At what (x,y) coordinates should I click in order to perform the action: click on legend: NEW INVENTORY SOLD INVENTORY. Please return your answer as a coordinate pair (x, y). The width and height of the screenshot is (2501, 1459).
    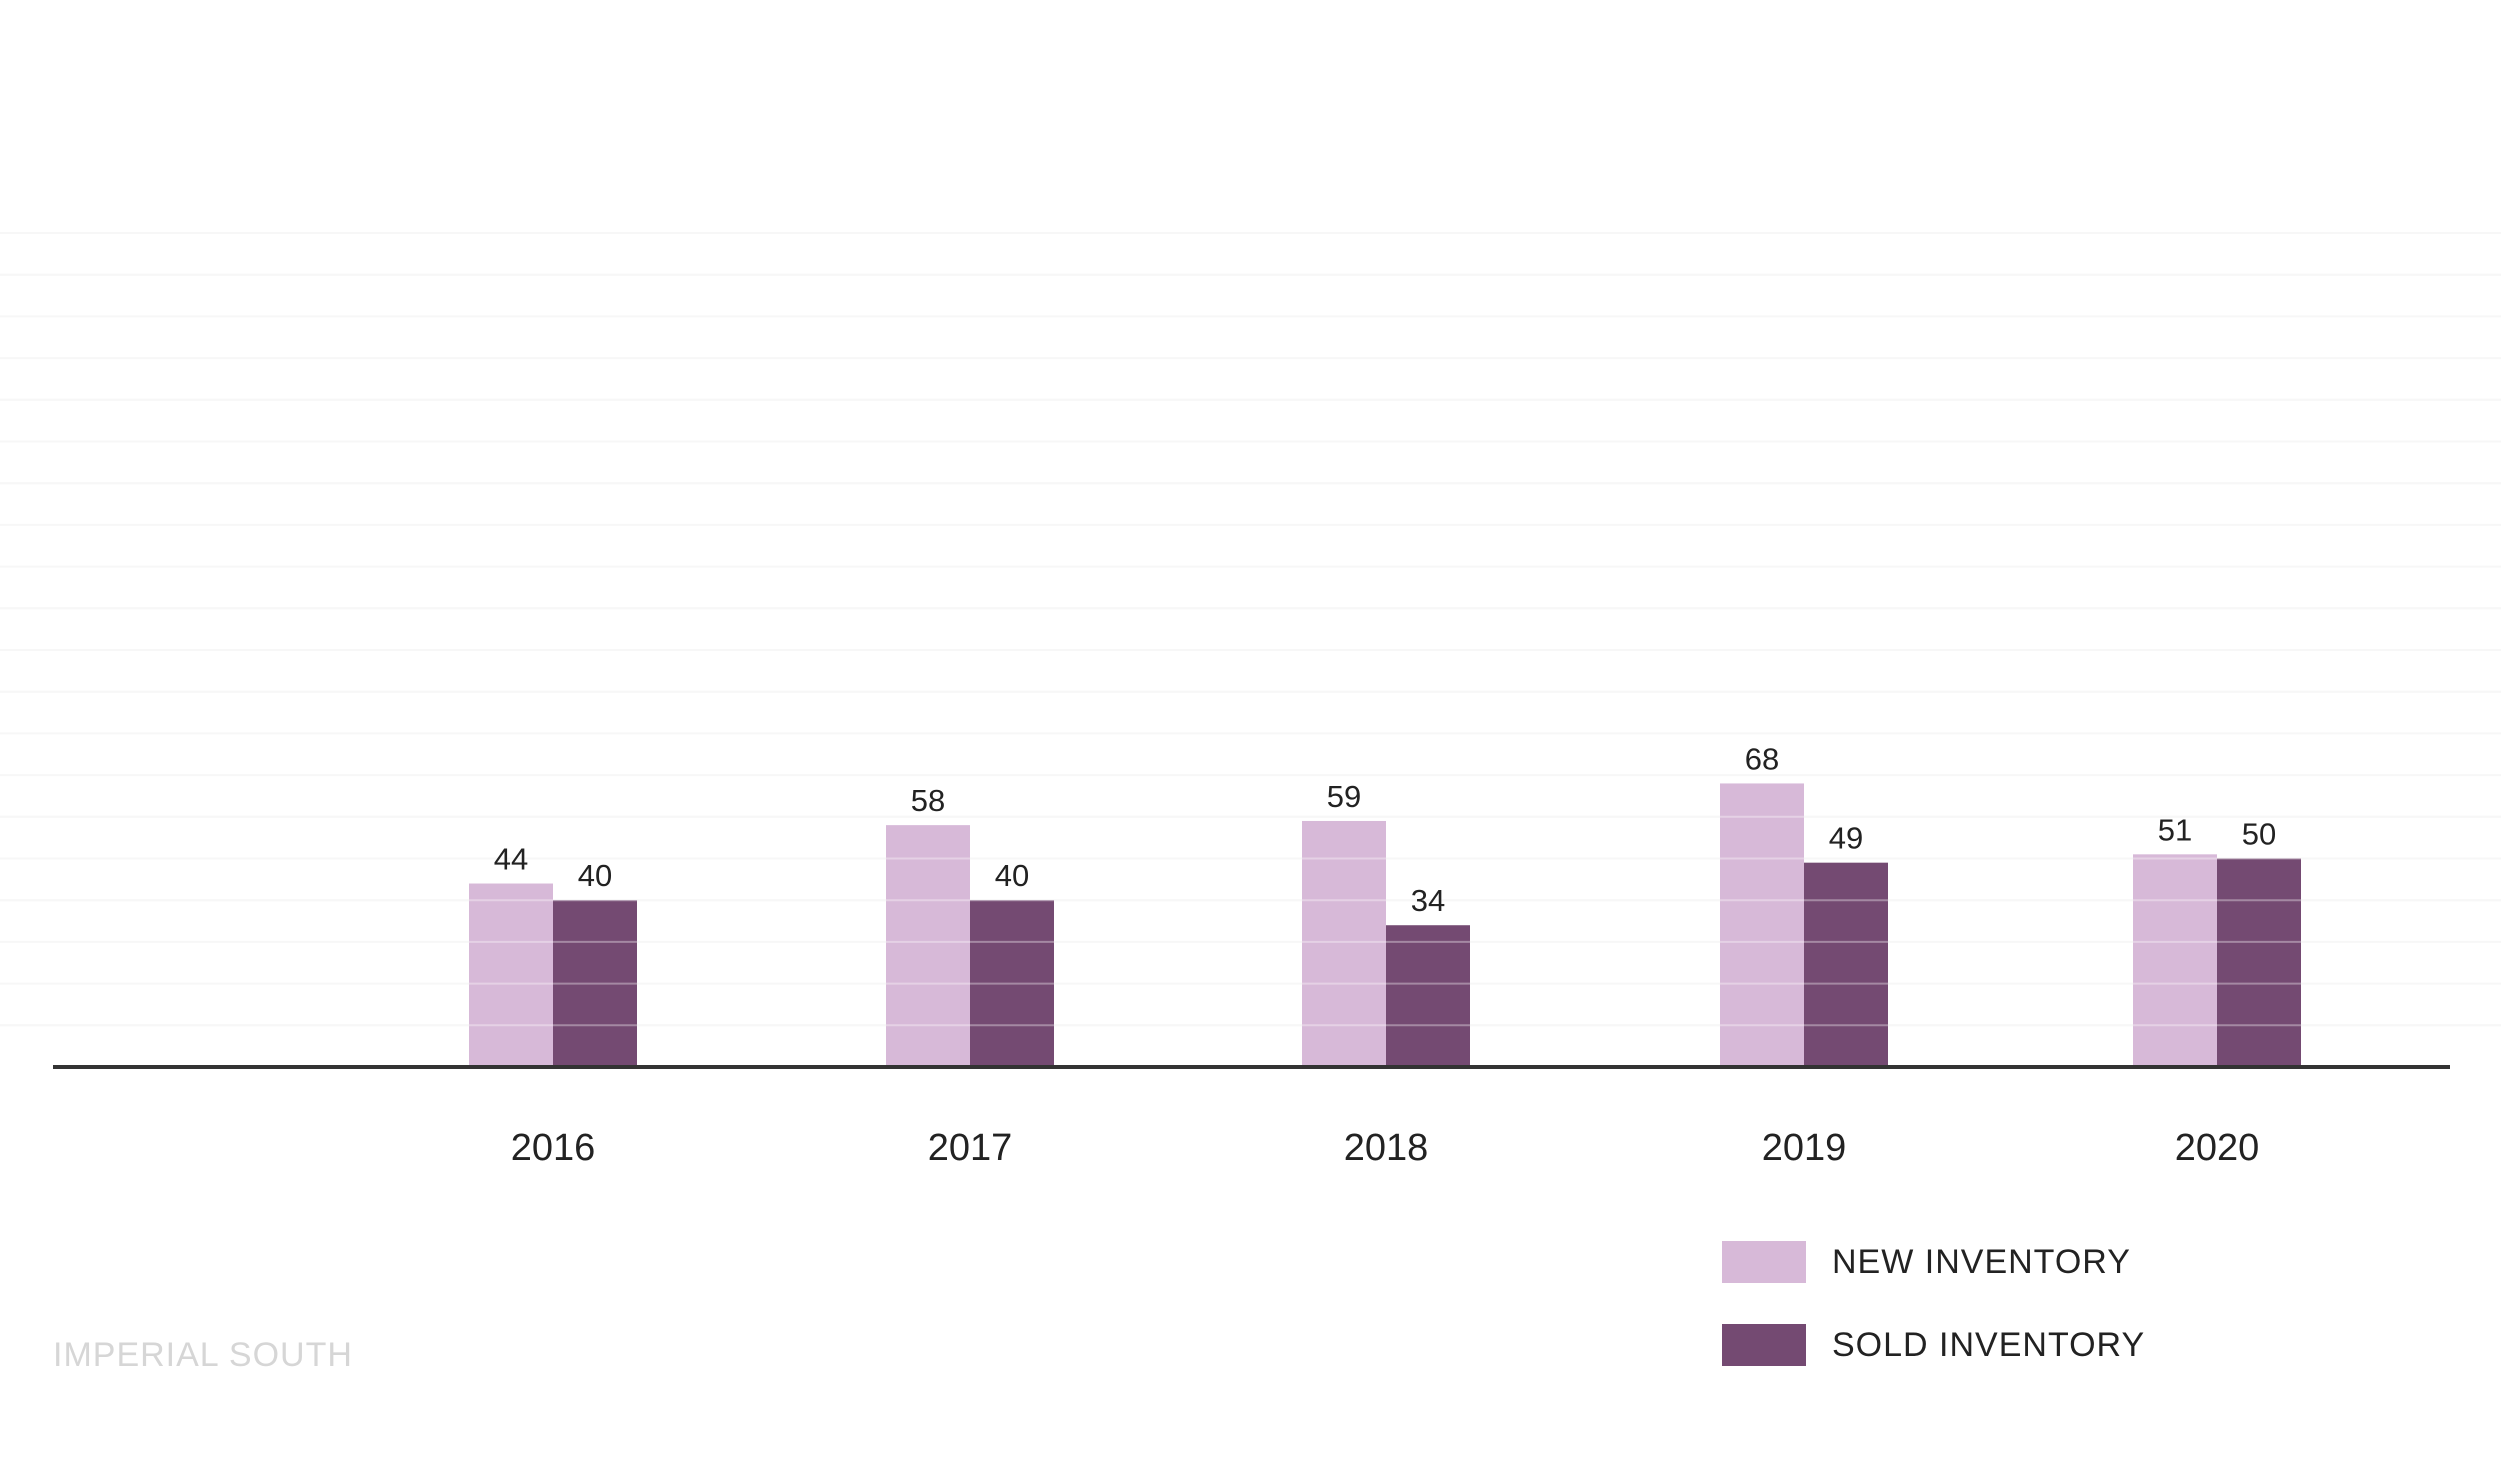
    Looking at the image, I should click on (1933, 1323).